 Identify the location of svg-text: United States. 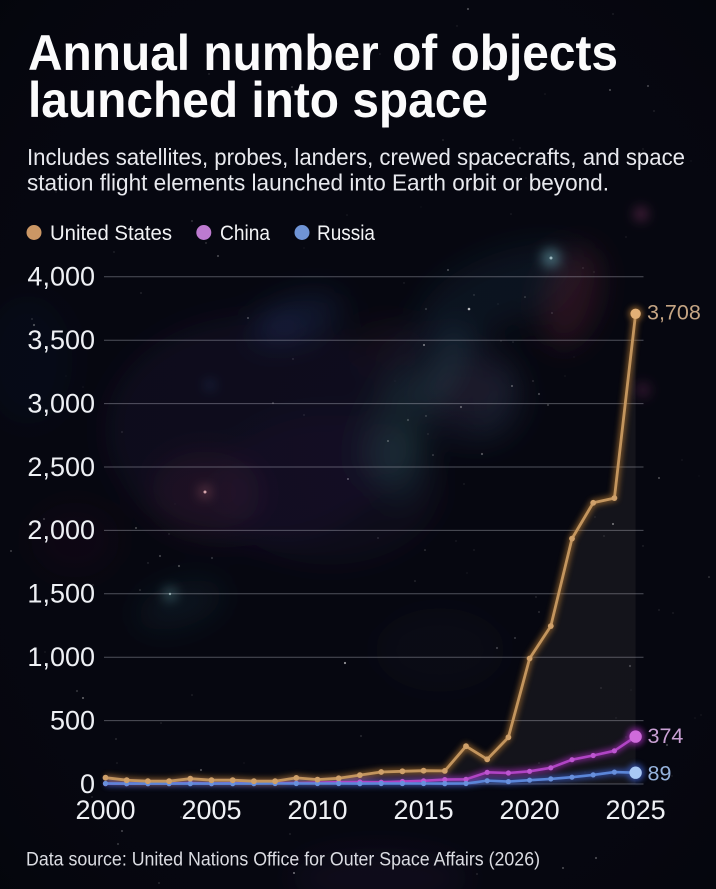
(111, 233).